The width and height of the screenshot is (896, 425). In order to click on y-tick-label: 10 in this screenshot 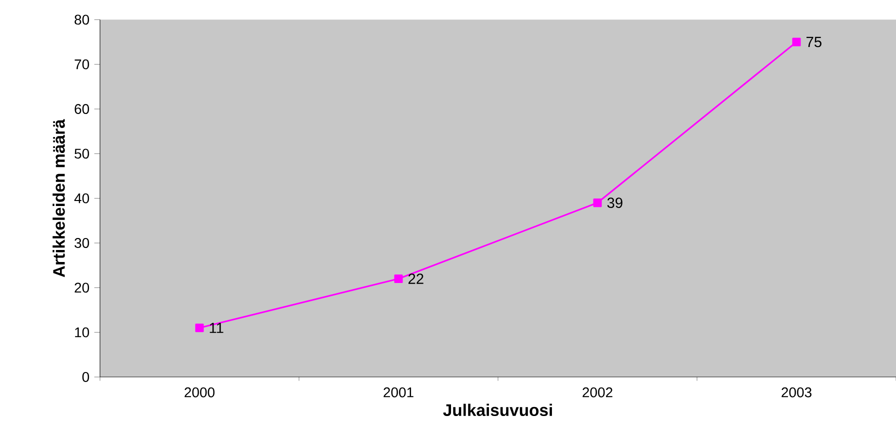, I will do `click(82, 332)`.